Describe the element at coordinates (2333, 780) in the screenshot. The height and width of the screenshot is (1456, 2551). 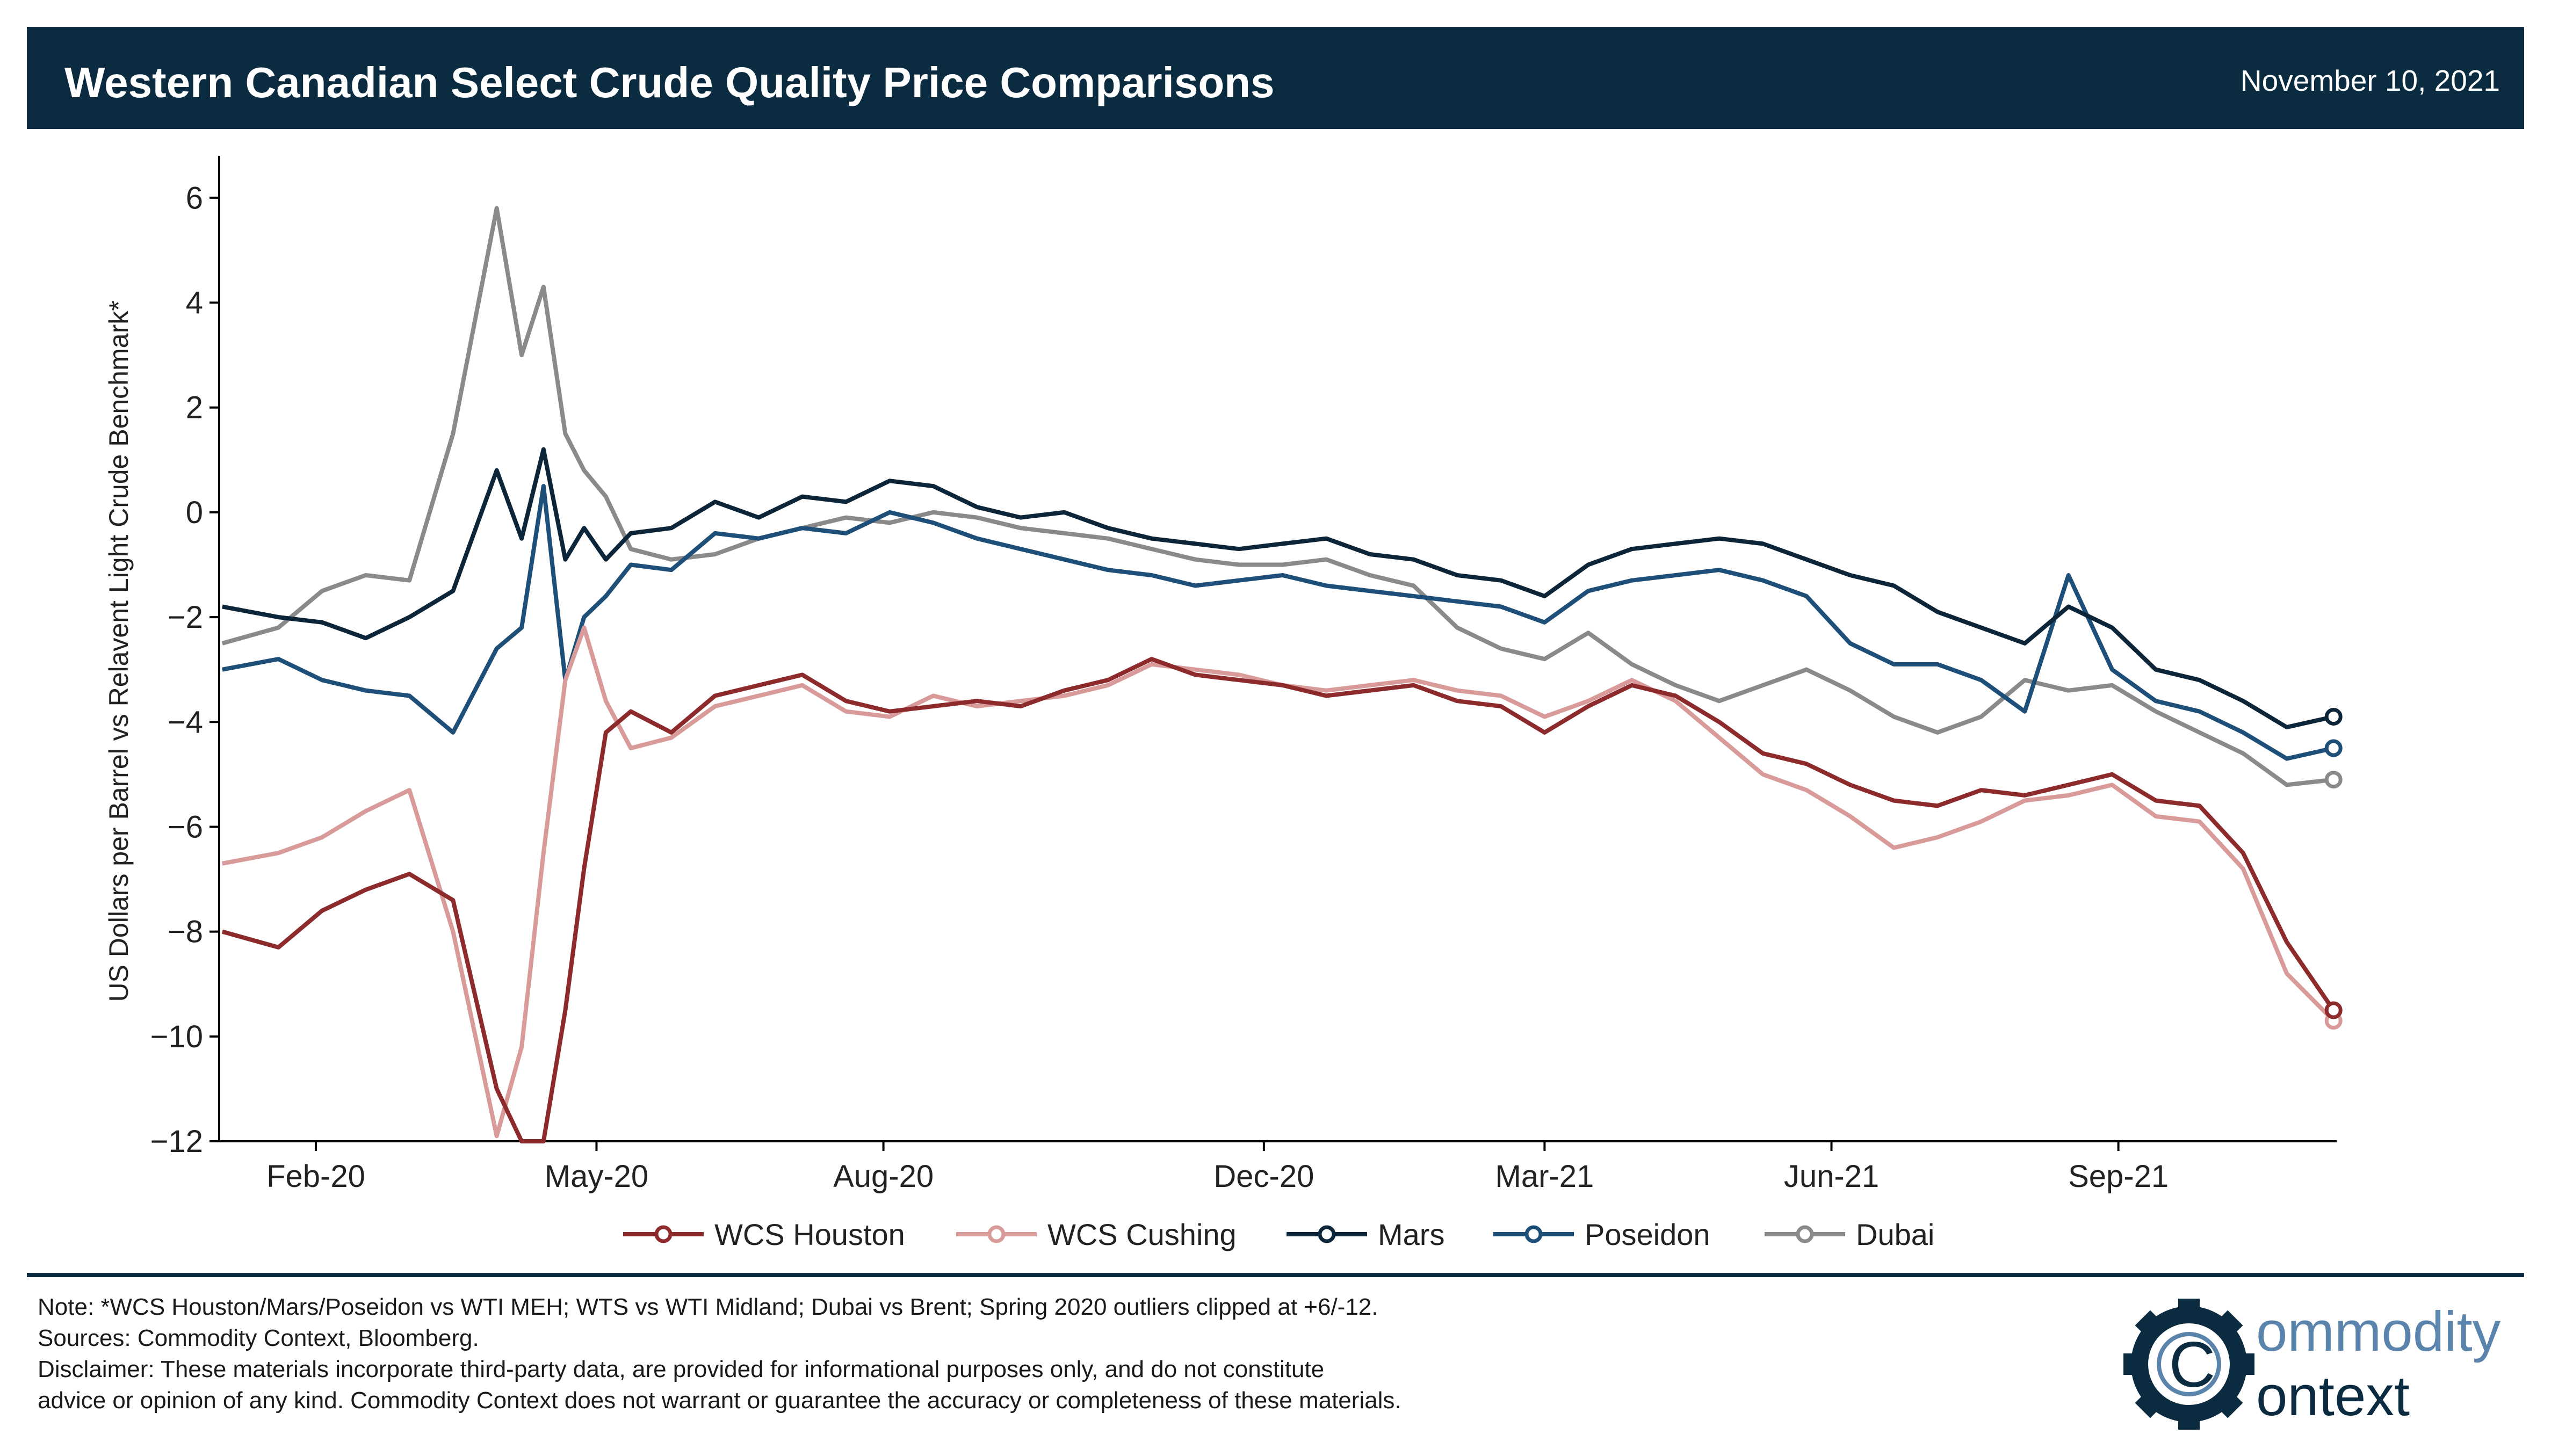
I see `end-marker-dubai` at that location.